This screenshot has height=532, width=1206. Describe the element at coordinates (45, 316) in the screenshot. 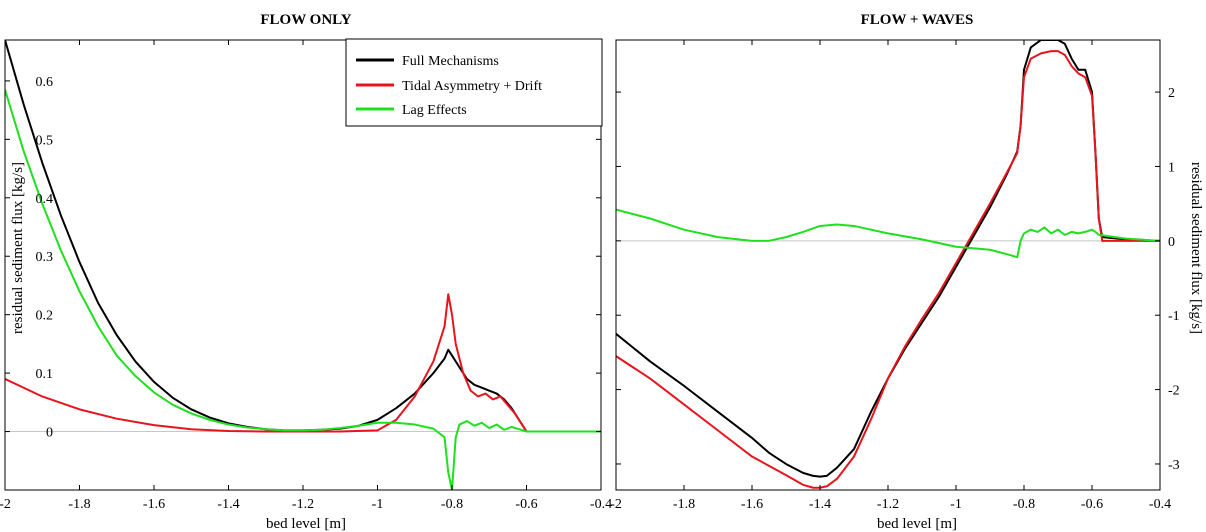

I see `y-tick-label: 0.2` at that location.